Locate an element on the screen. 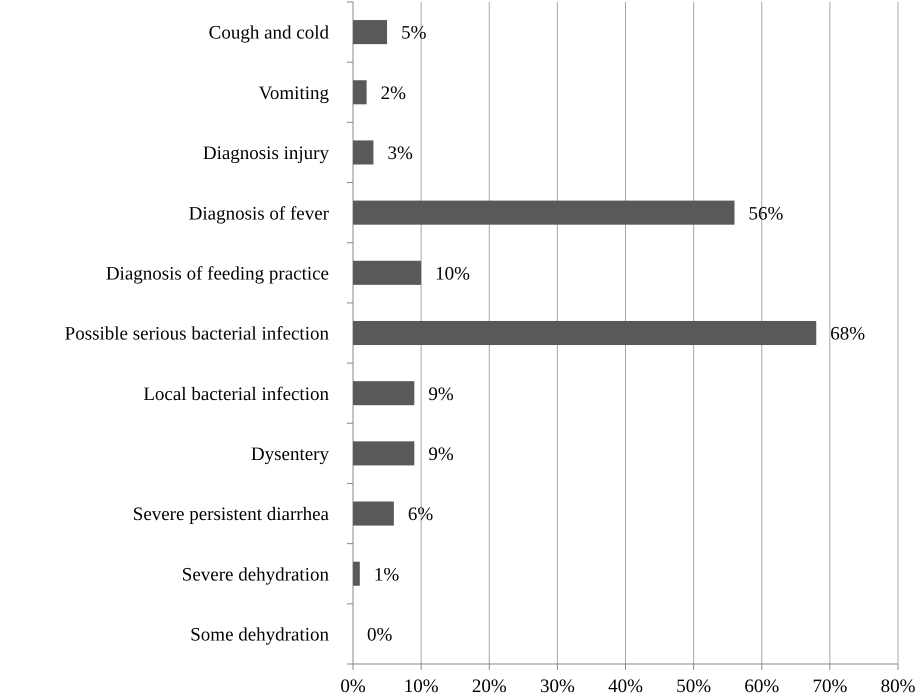 Image resolution: width=920 pixels, height=699 pixels. data-label: 56% is located at coordinates (766, 213).